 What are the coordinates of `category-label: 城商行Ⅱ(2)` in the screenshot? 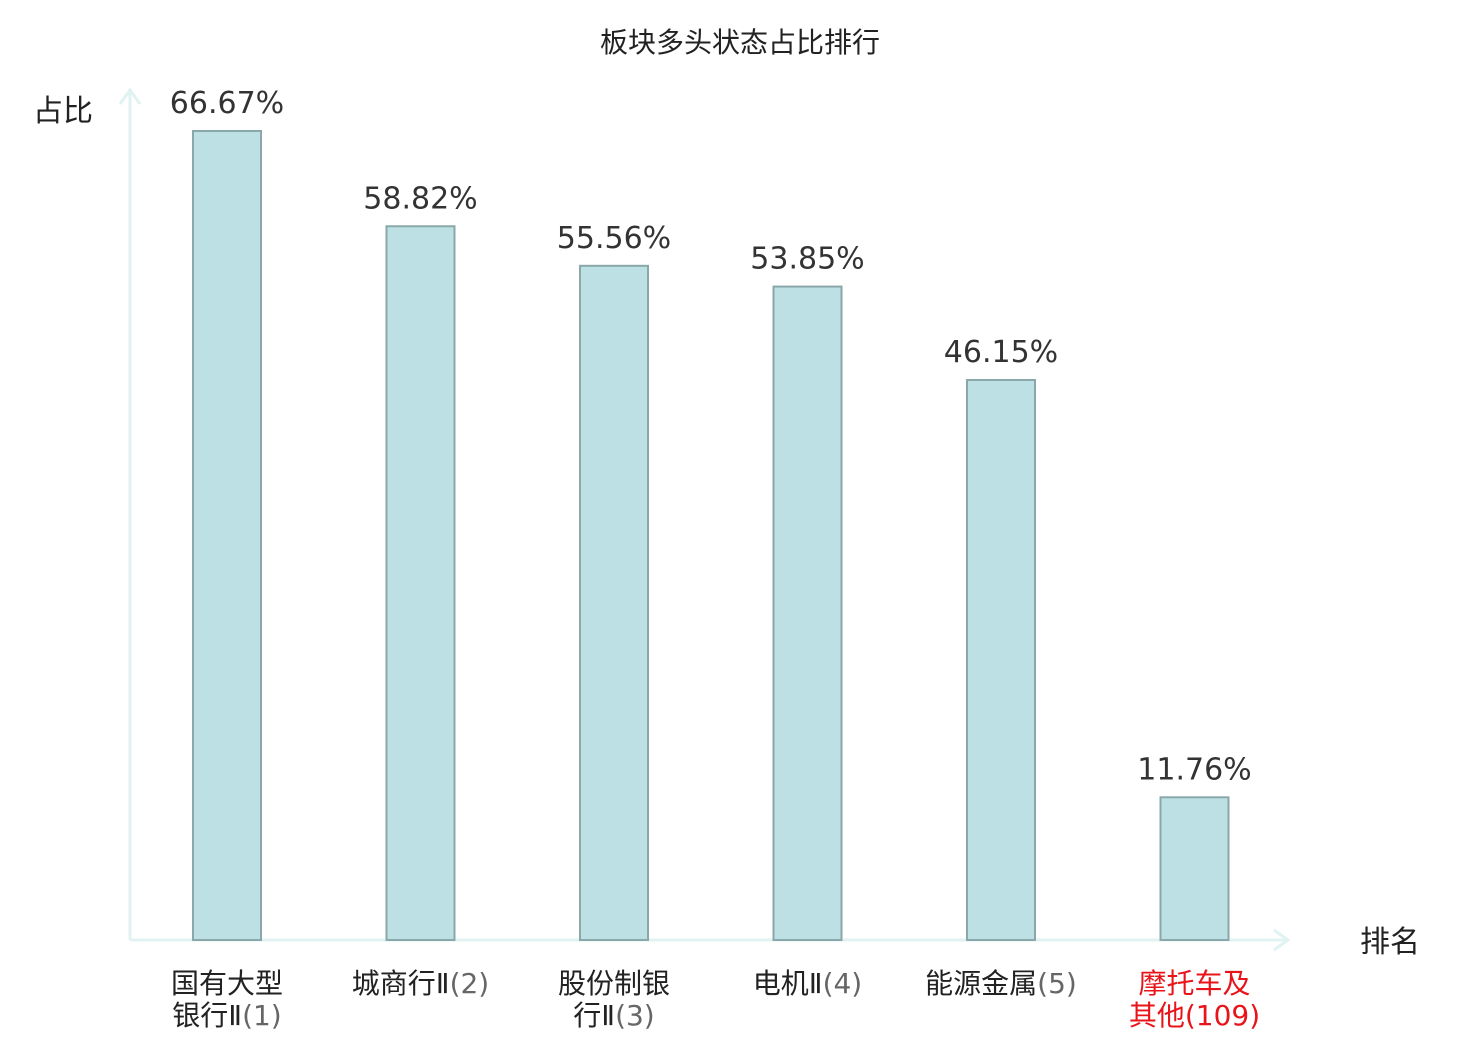 It's located at (420, 983).